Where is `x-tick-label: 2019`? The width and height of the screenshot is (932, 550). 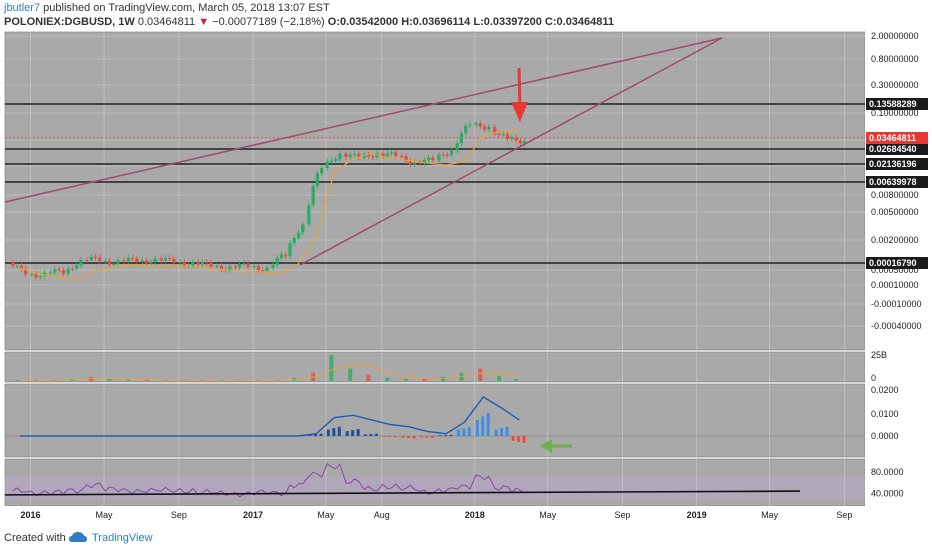 x-tick-label: 2019 is located at coordinates (697, 515).